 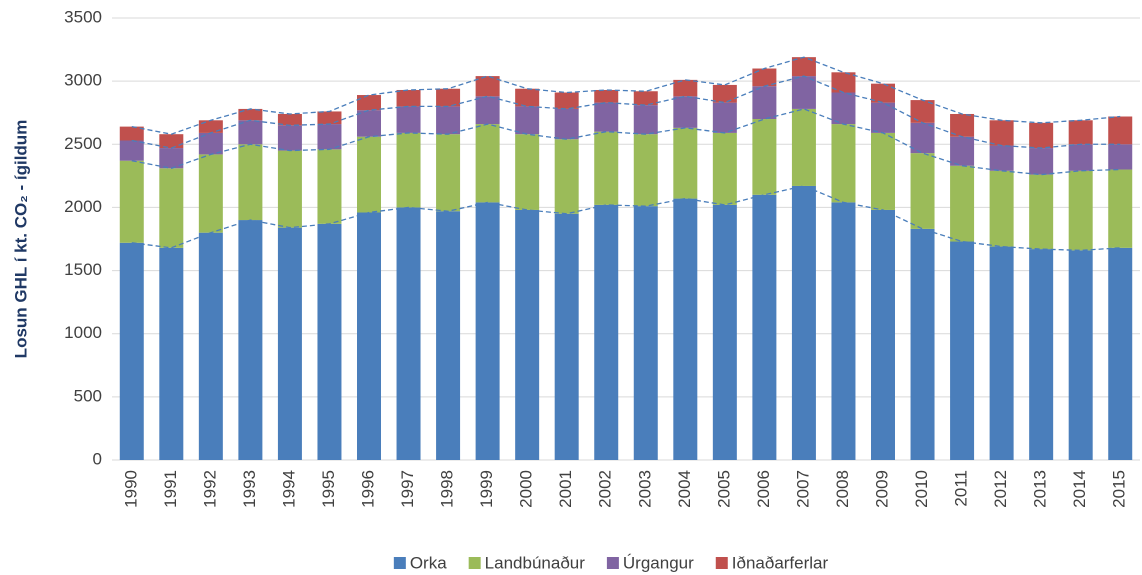 What do you see at coordinates (684, 489) in the screenshot?
I see `x-tick-label: 2004` at bounding box center [684, 489].